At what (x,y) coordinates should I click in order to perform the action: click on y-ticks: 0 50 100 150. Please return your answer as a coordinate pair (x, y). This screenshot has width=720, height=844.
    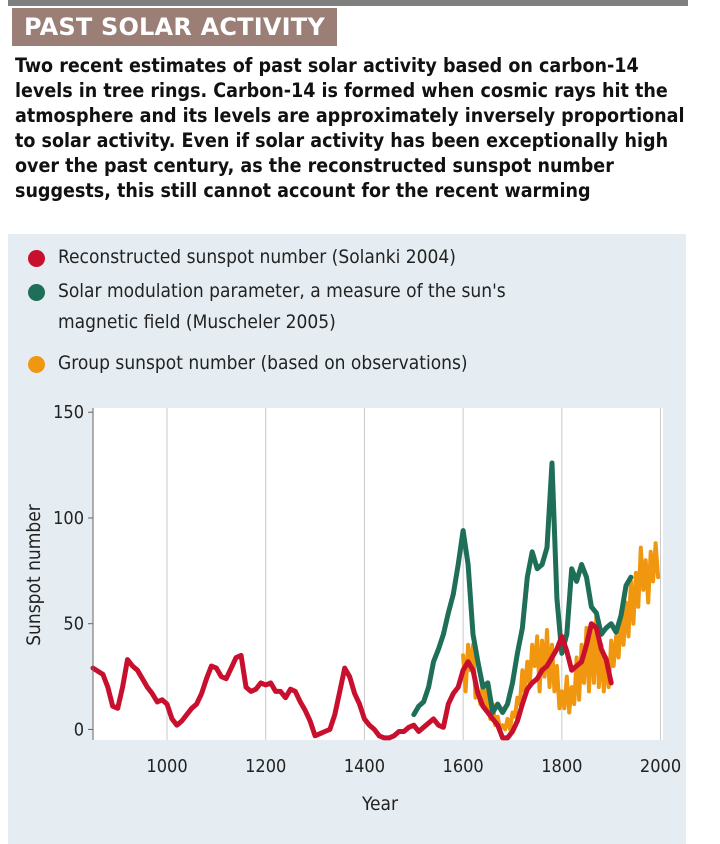
    Looking at the image, I should click on (73, 571).